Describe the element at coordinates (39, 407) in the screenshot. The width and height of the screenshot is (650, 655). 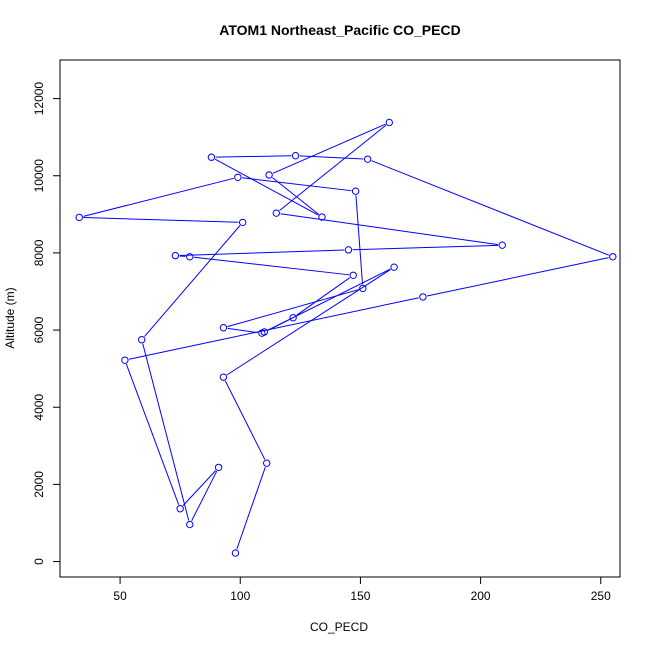
I see `y-tick-label: 4000` at that location.